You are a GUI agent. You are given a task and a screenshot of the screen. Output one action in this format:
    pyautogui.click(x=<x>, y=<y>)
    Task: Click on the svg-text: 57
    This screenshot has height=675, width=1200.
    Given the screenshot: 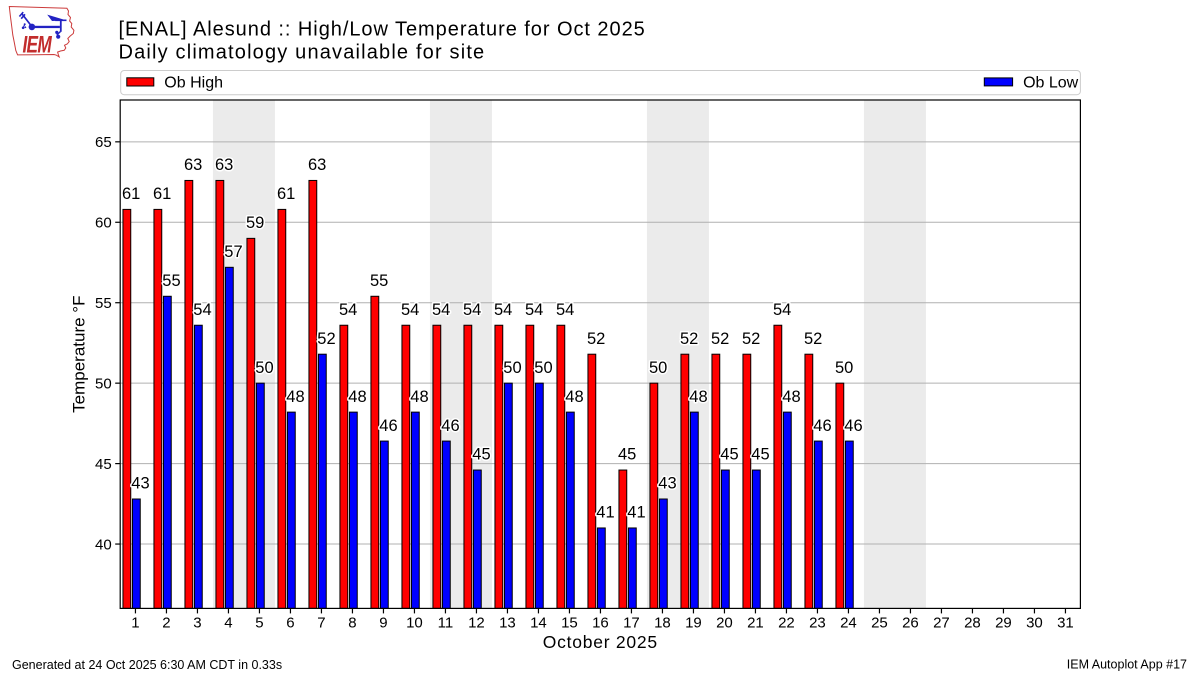 What is the action you would take?
    pyautogui.click(x=233, y=252)
    